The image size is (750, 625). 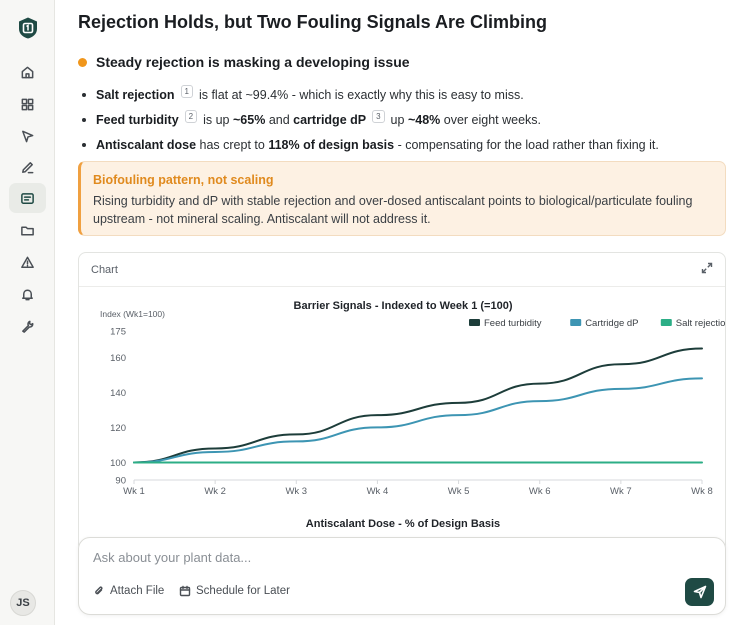 I want to click on bold-text: cartridge dP, so click(x=330, y=119).